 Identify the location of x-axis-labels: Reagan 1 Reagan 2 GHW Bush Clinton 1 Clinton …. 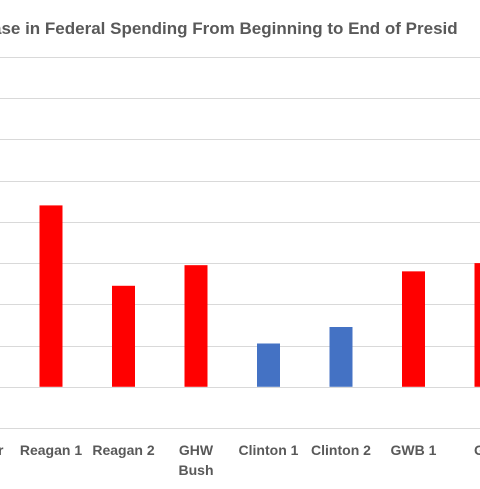
(250, 460).